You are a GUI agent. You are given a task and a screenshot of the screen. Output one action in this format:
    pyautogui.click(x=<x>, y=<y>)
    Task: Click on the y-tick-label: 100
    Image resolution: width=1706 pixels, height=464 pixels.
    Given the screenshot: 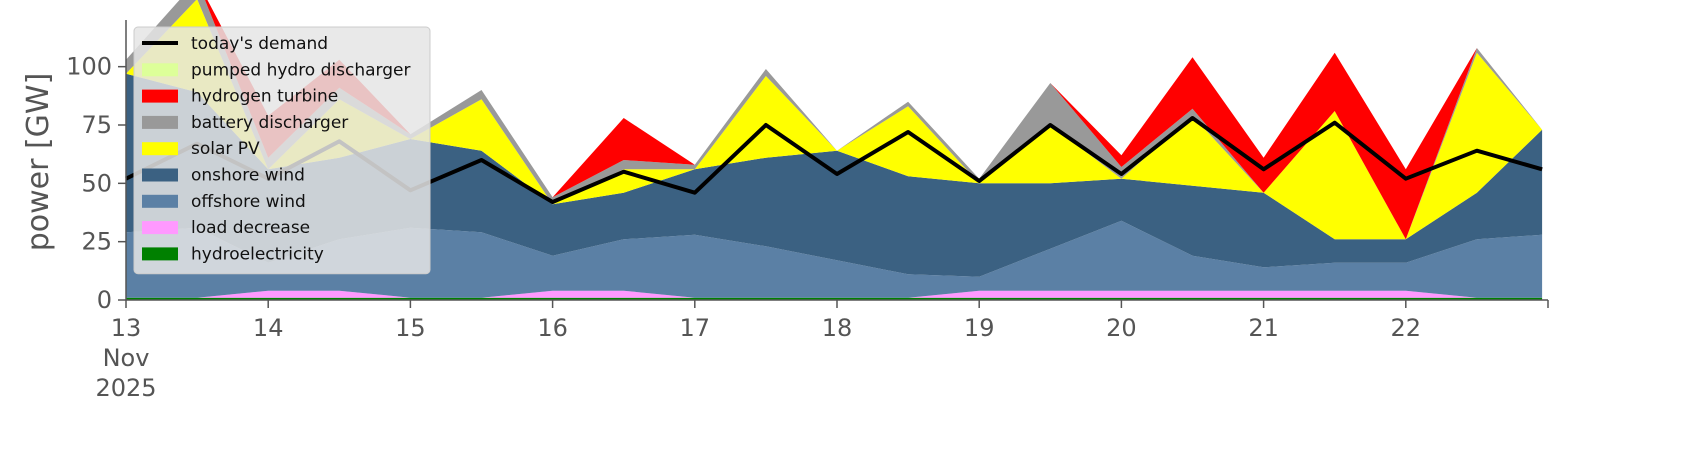 What is the action you would take?
    pyautogui.click(x=89, y=67)
    